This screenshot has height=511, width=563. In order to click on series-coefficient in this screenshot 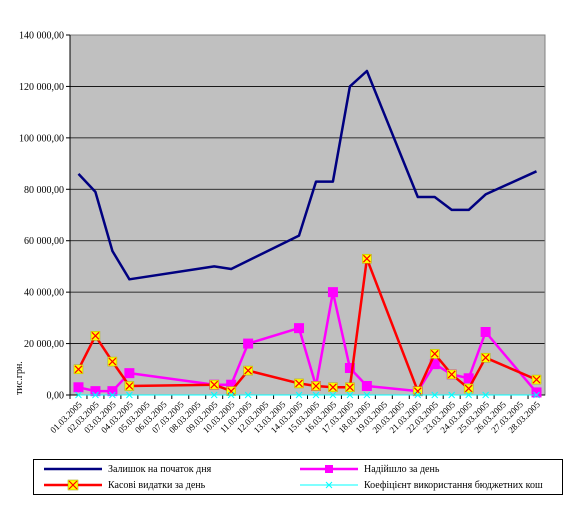, I will do `click(307, 395)`.